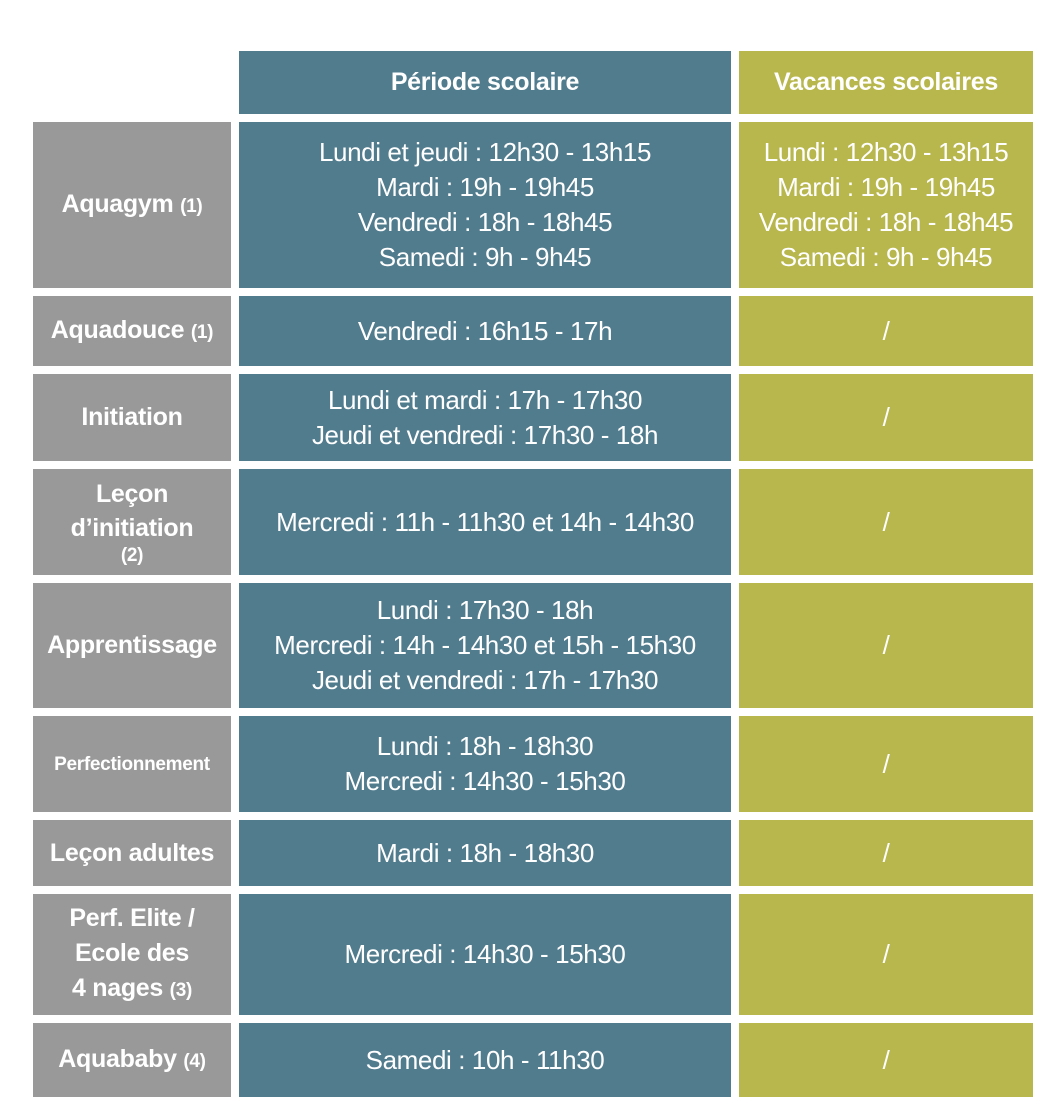  I want to click on header-school-period-label: Période scolaire, so click(485, 82).